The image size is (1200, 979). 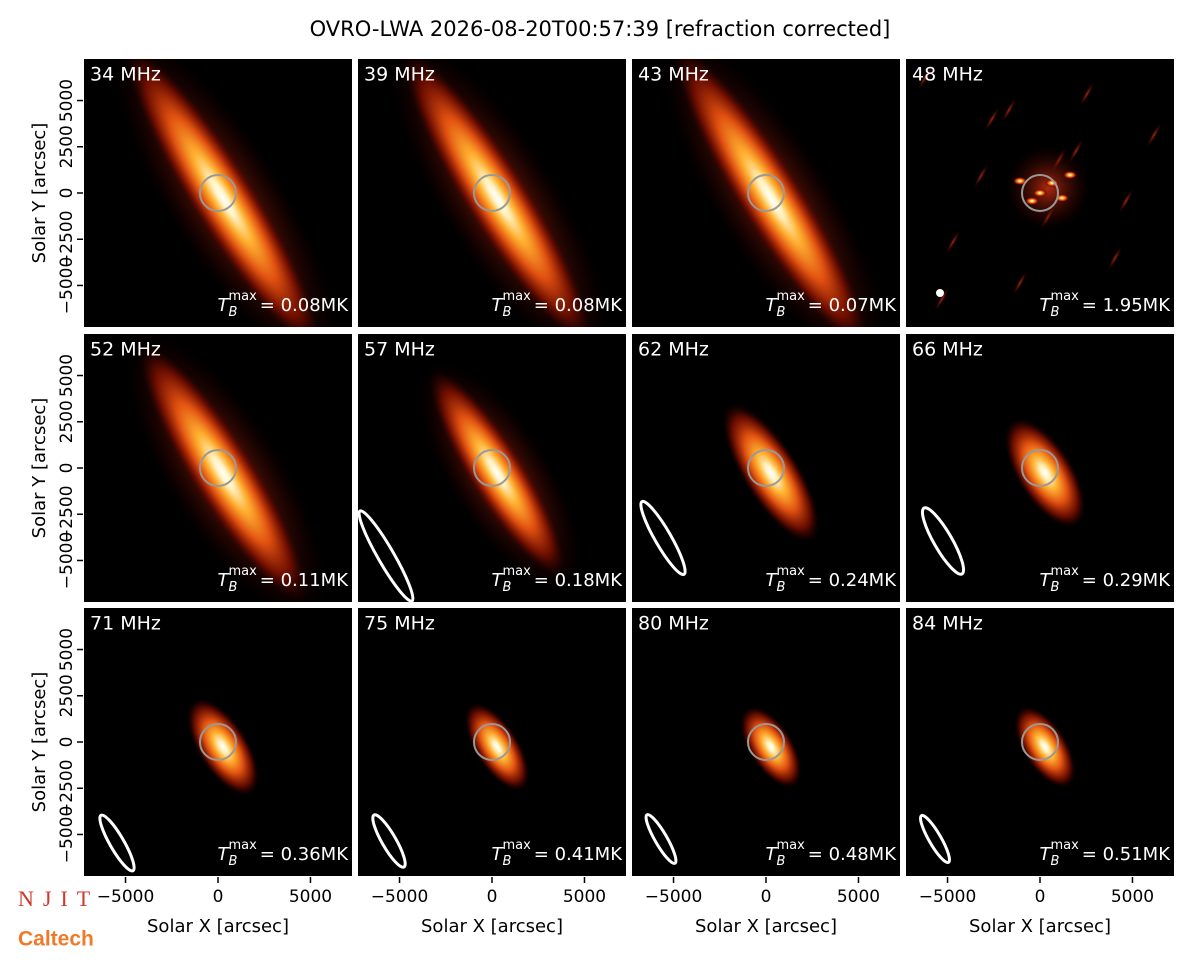 I want to click on tmax-label: TBmax = 0.18MK, so click(x=558, y=579).